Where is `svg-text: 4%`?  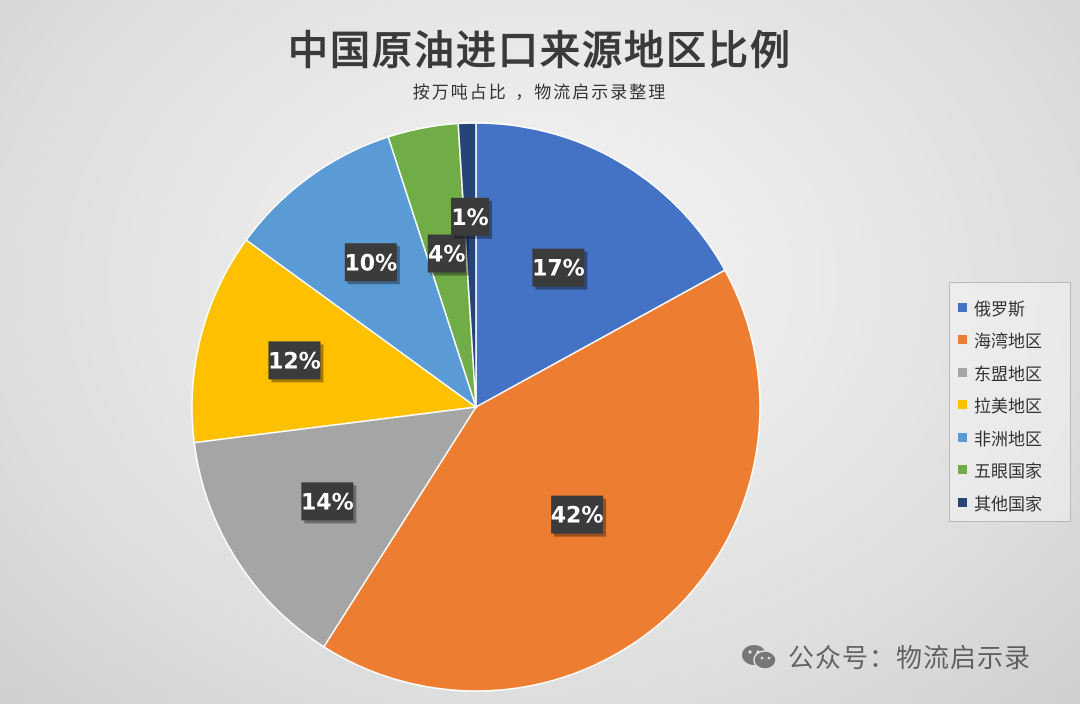 svg-text: 4% is located at coordinates (446, 255).